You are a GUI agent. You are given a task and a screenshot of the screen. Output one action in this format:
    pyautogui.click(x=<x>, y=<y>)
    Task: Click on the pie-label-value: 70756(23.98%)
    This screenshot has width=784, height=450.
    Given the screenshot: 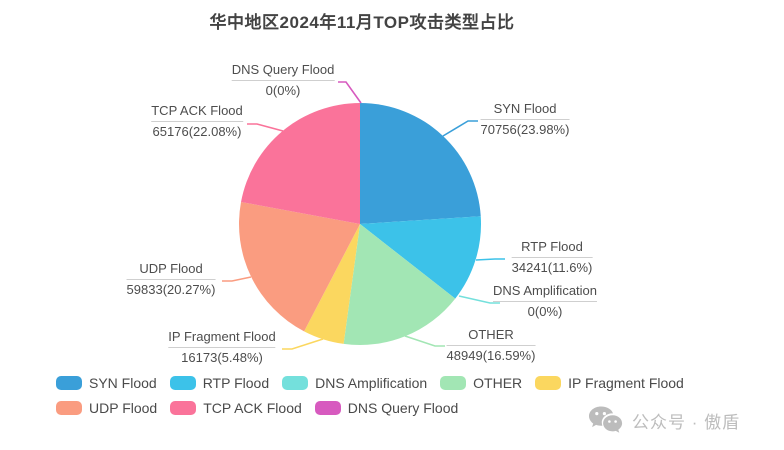 What is the action you would take?
    pyautogui.click(x=525, y=129)
    